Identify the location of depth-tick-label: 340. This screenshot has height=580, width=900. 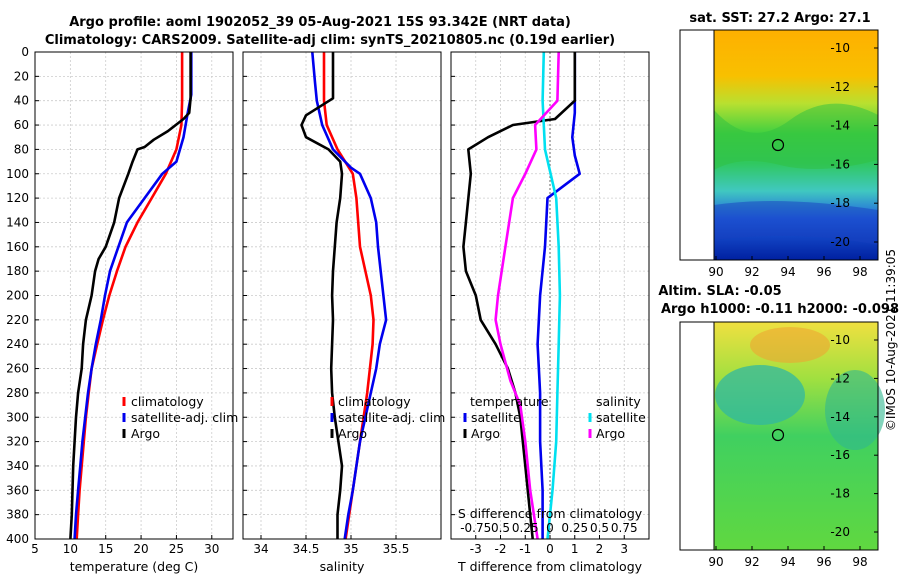
(17, 466).